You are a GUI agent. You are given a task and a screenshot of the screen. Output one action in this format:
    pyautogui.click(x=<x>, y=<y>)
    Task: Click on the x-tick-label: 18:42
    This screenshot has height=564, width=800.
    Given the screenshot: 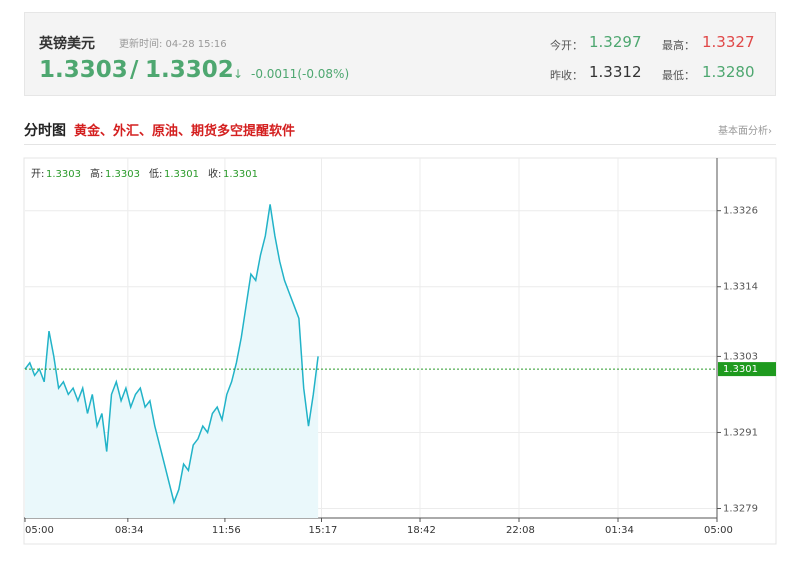 What is the action you would take?
    pyautogui.click(x=421, y=530)
    